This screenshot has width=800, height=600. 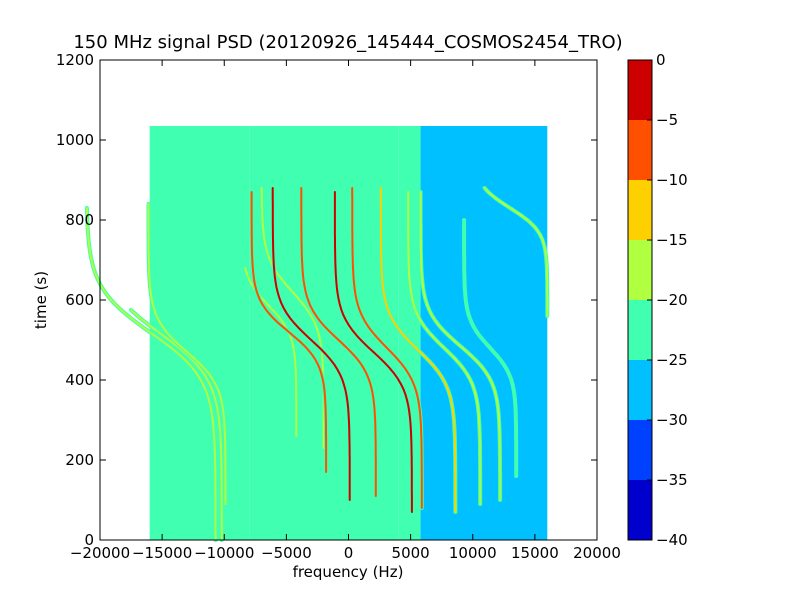 I want to click on y-tick-label: 600, so click(x=79, y=300).